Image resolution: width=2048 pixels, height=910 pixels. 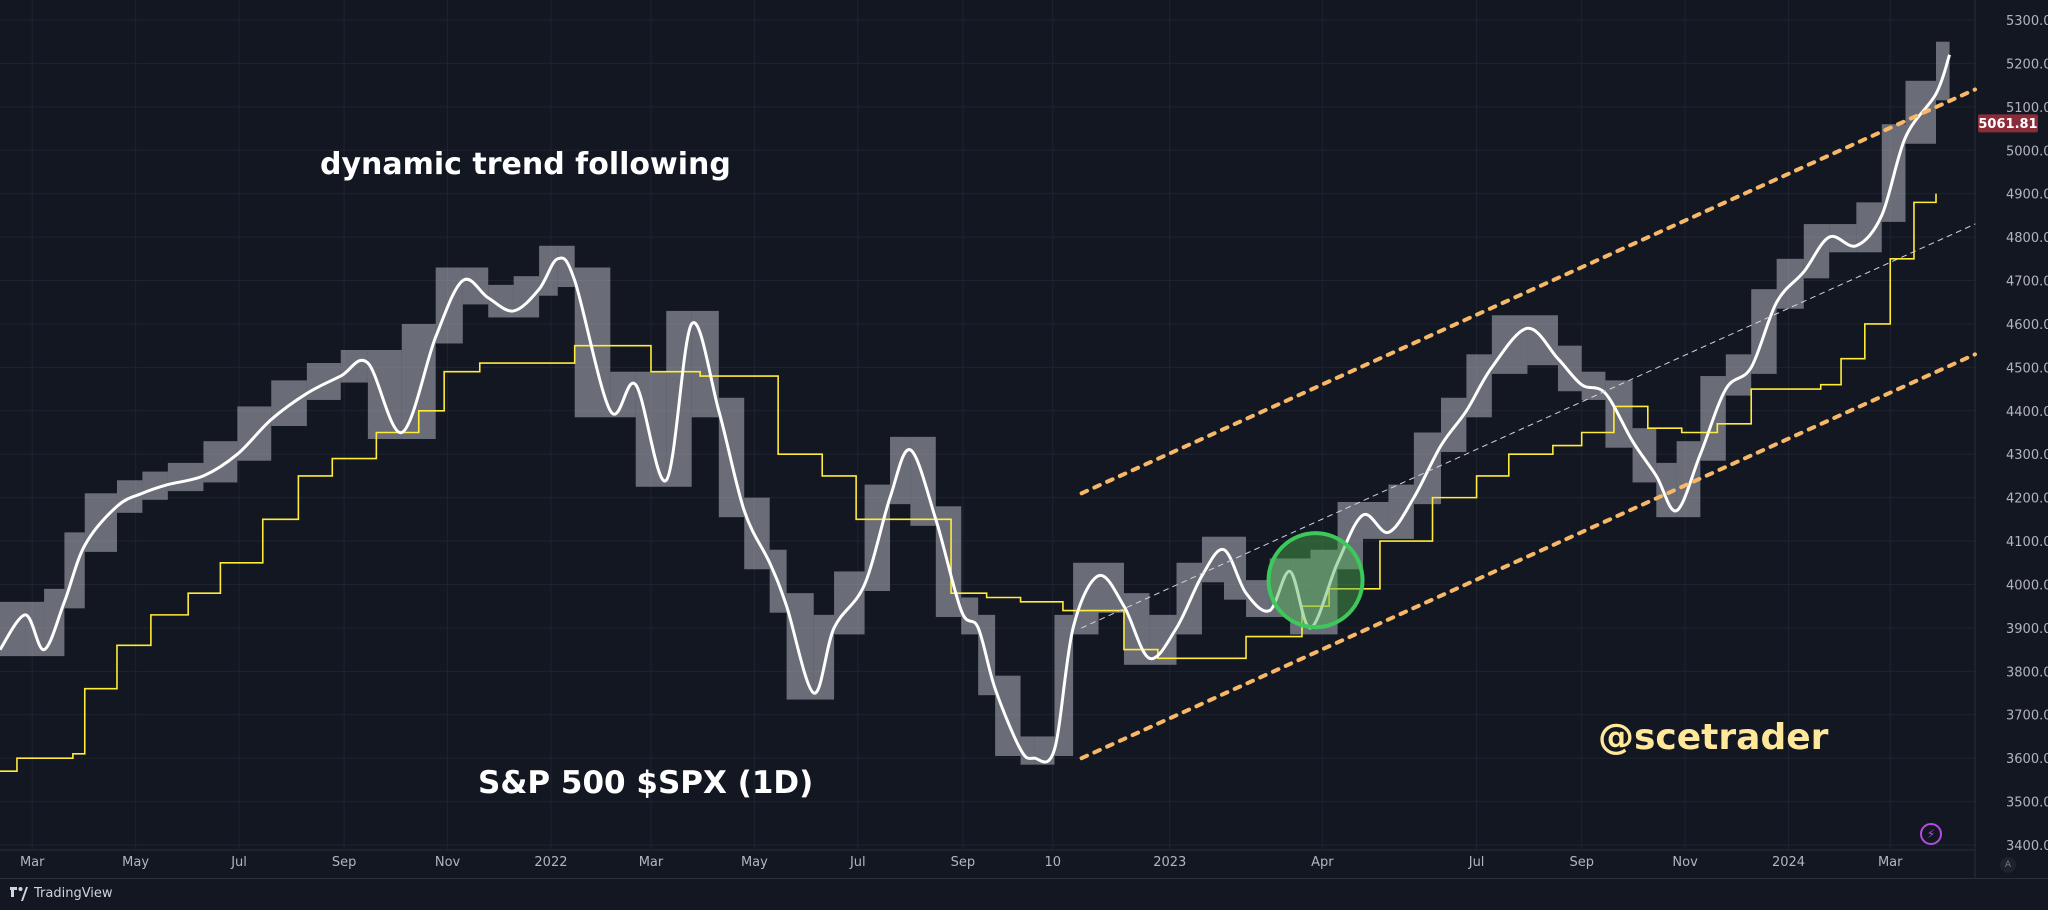 I want to click on y-tick-label: 4300.00, so click(x=2027, y=455).